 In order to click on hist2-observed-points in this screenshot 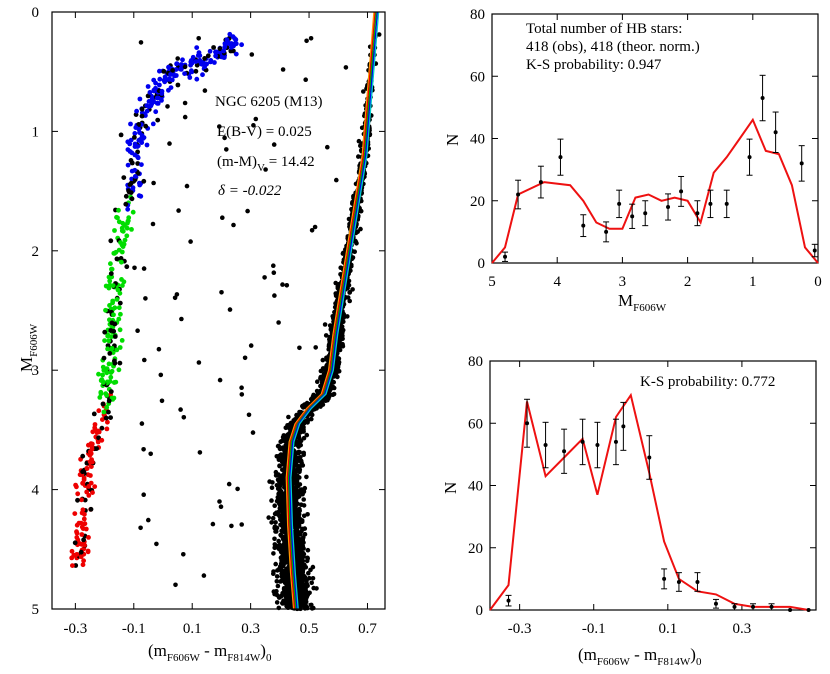, I will do `click(658, 505)`.